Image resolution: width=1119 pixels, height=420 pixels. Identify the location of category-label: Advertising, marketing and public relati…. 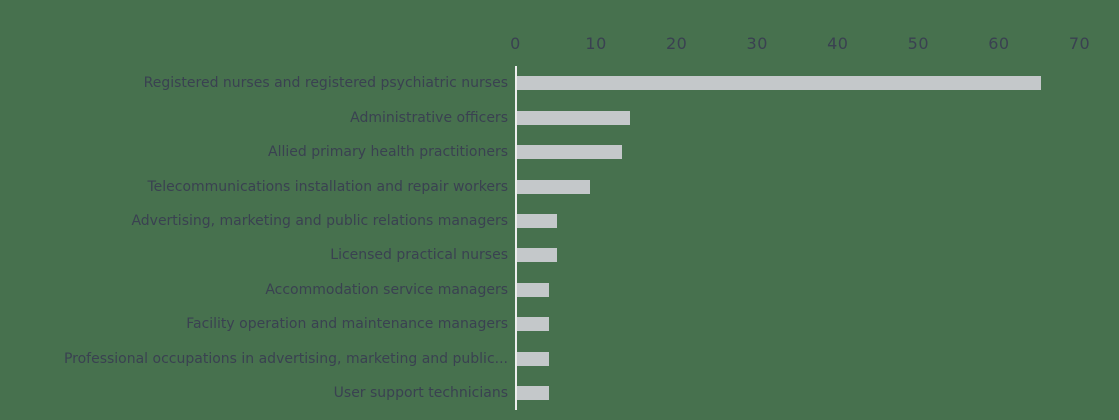
(319, 221).